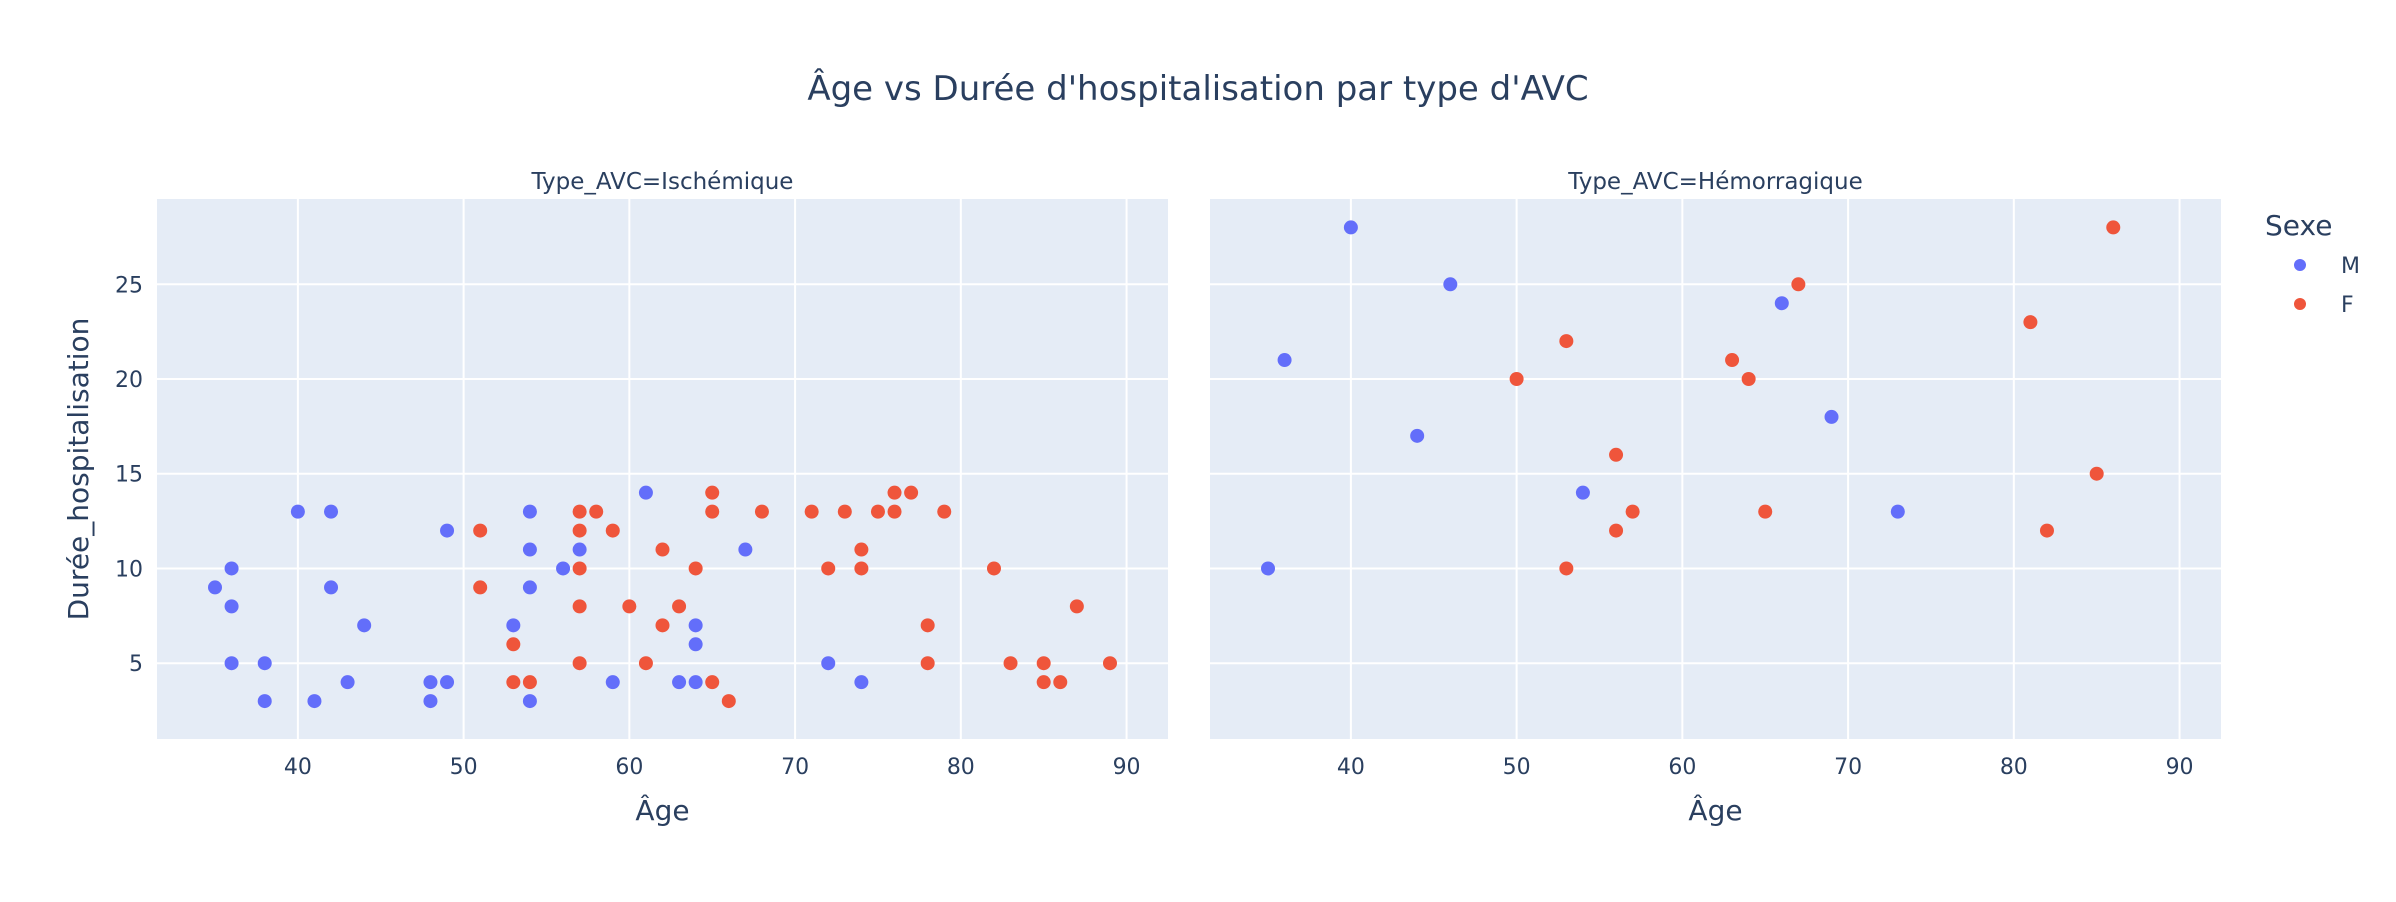  I want to click on legend-label-m: M, so click(2350, 266).